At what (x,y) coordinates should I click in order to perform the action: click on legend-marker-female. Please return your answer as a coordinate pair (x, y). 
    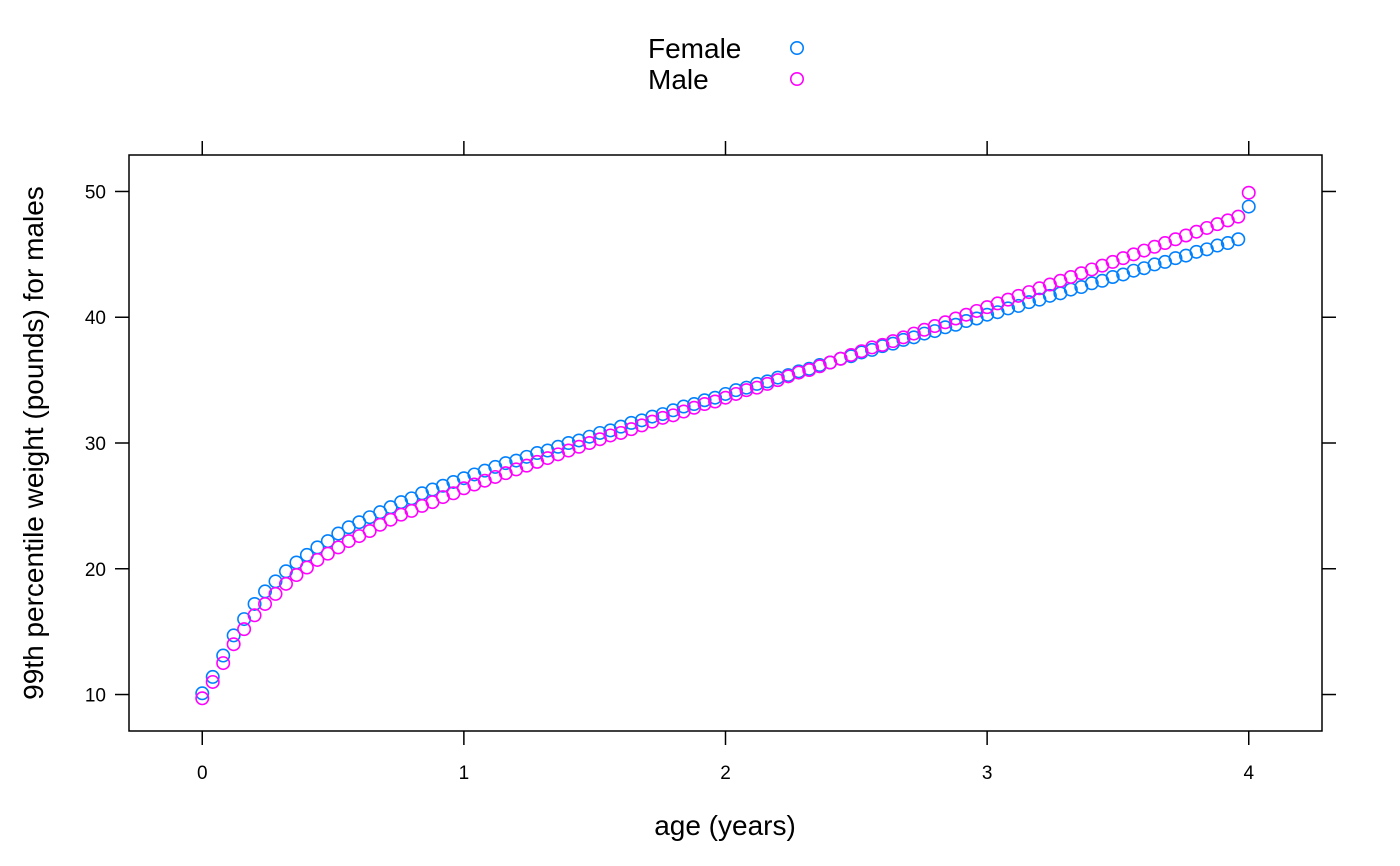
    Looking at the image, I should click on (796, 47).